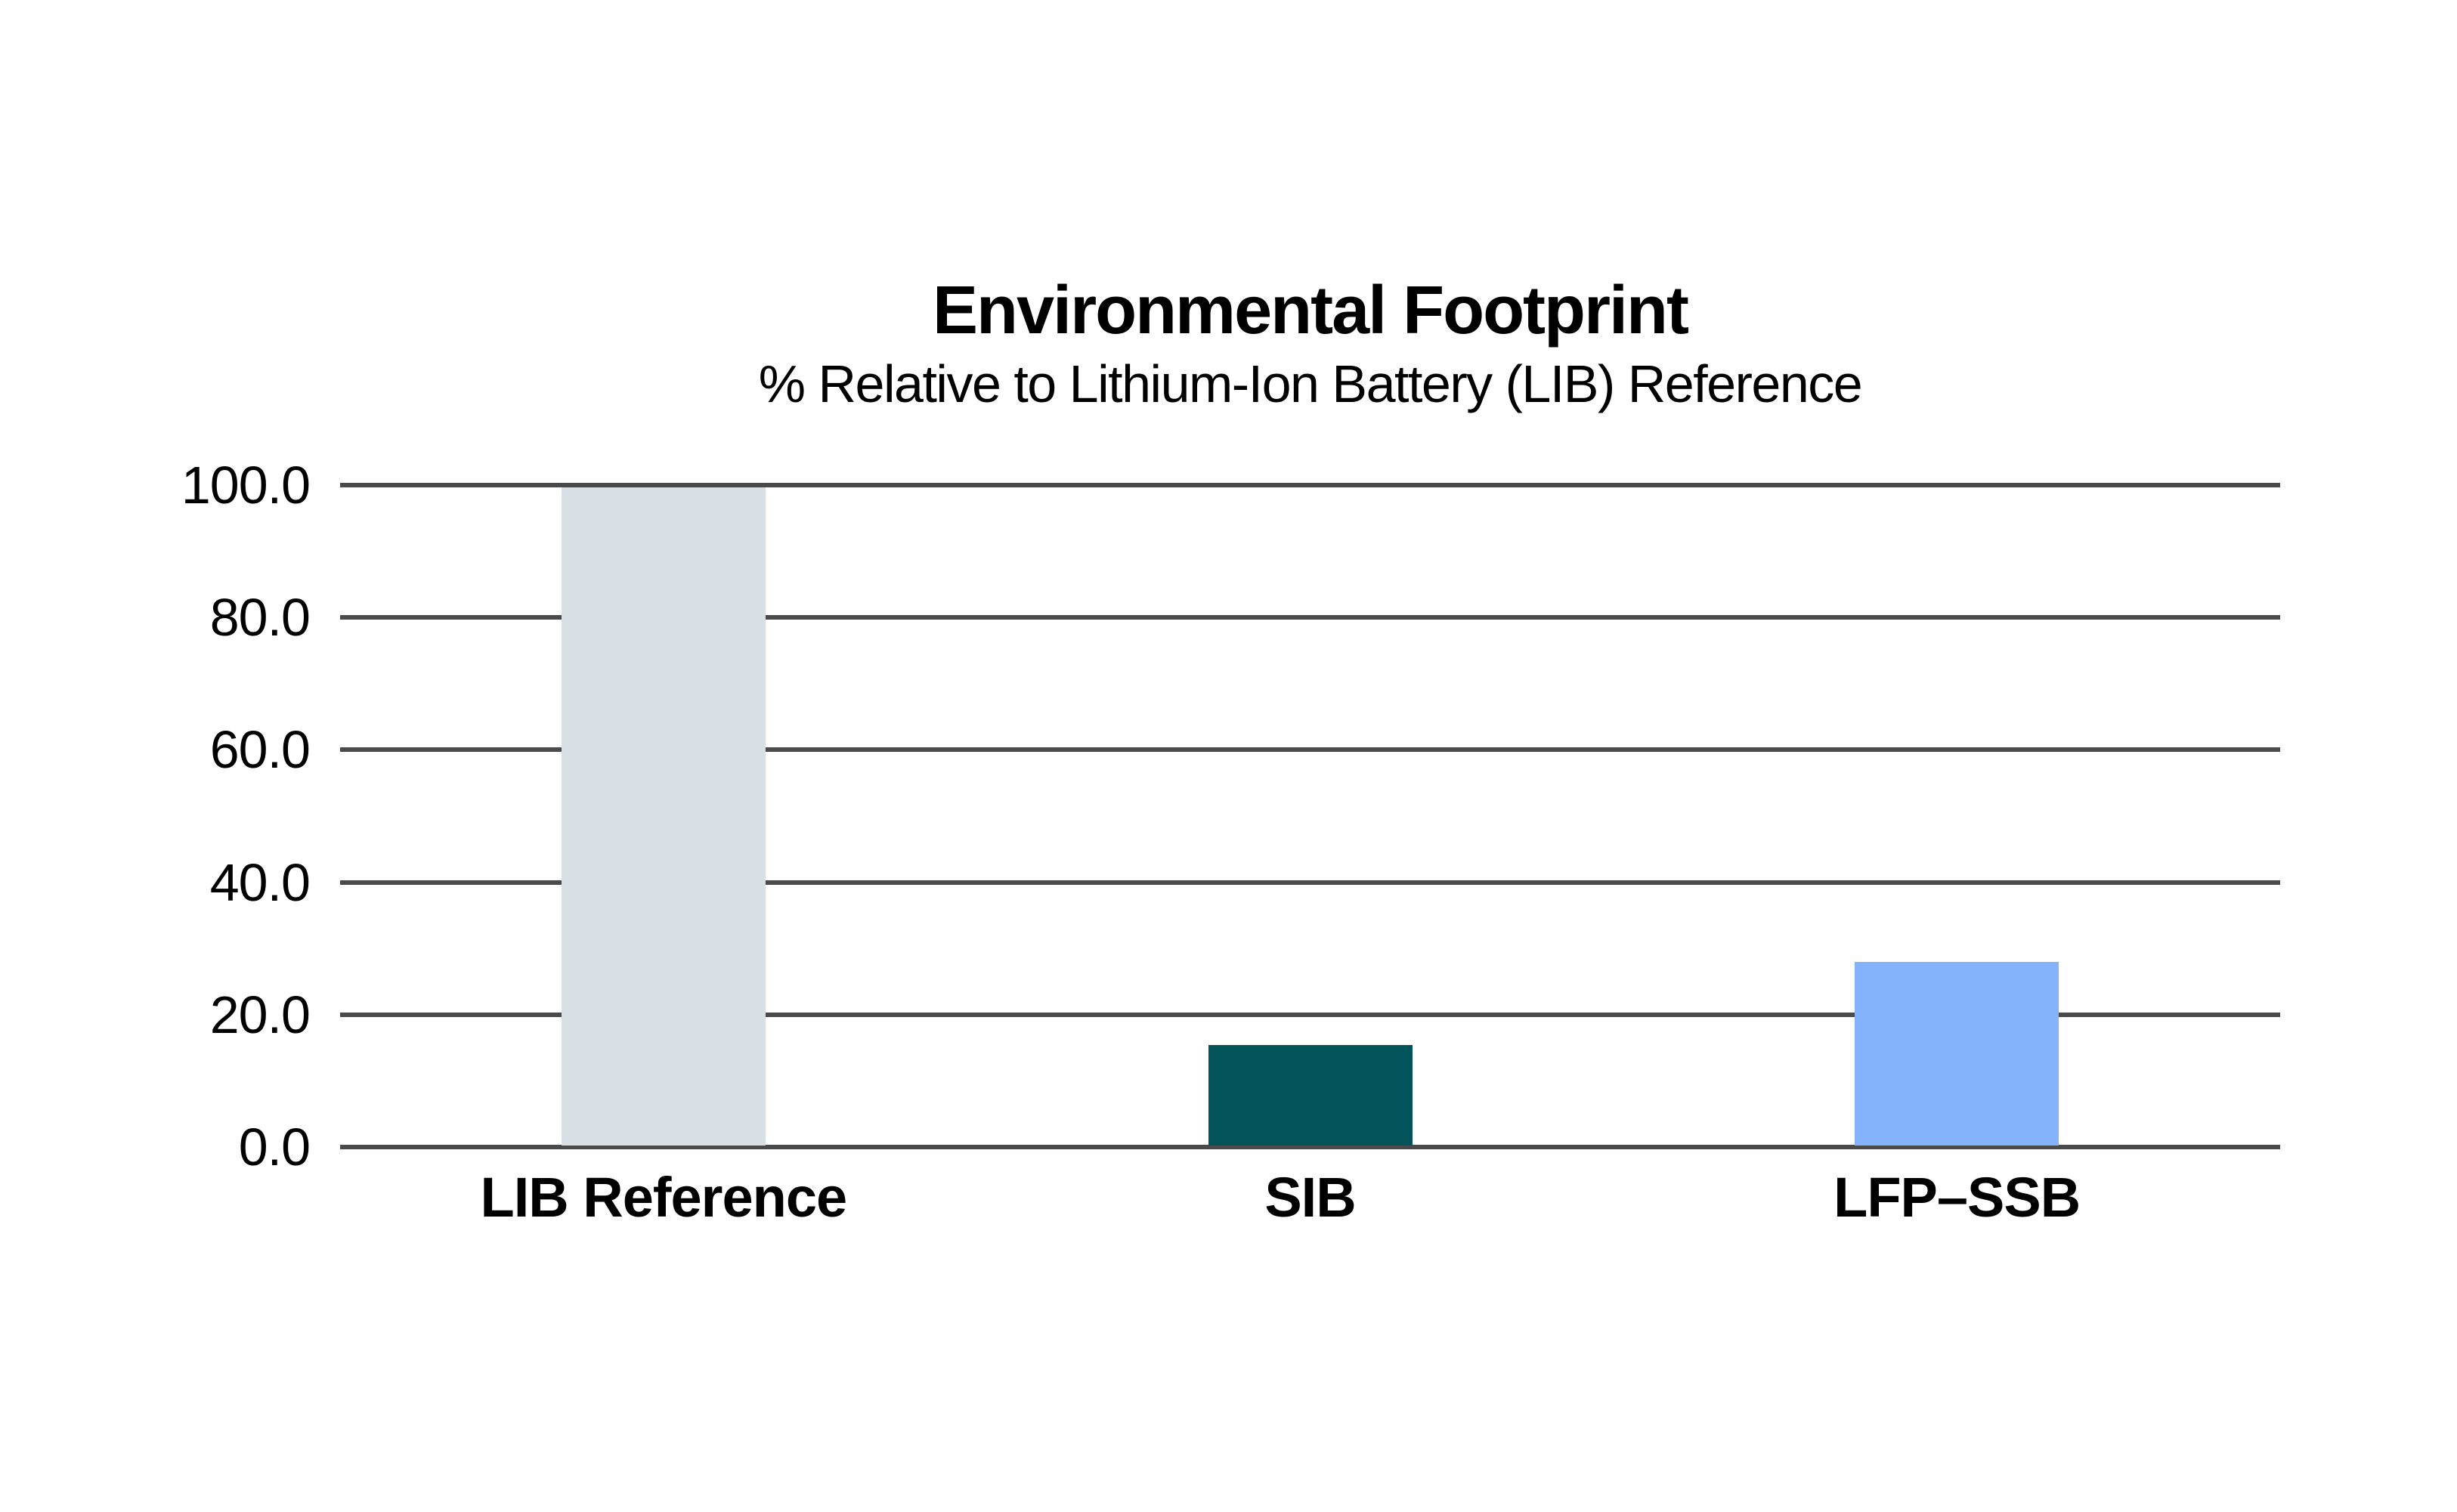 The image size is (2457, 1512). Describe the element at coordinates (664, 1197) in the screenshot. I see `x-axis-label-lib-reference: LIB Reference` at that location.